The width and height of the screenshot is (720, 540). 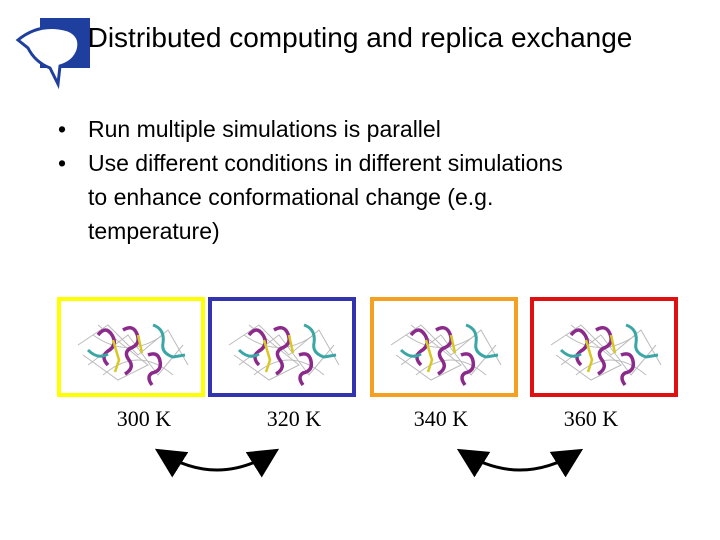 What do you see at coordinates (591, 418) in the screenshot?
I see `temperature-label: 360 K` at bounding box center [591, 418].